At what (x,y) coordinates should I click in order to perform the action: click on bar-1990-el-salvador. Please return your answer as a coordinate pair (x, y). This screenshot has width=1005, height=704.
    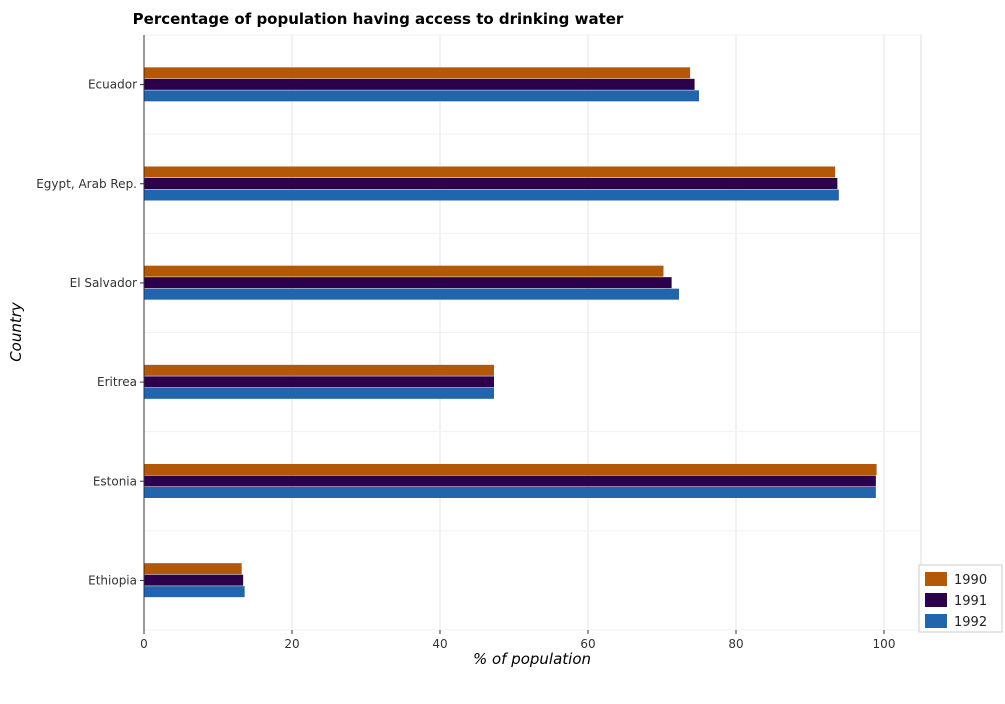
    Looking at the image, I should click on (404, 271).